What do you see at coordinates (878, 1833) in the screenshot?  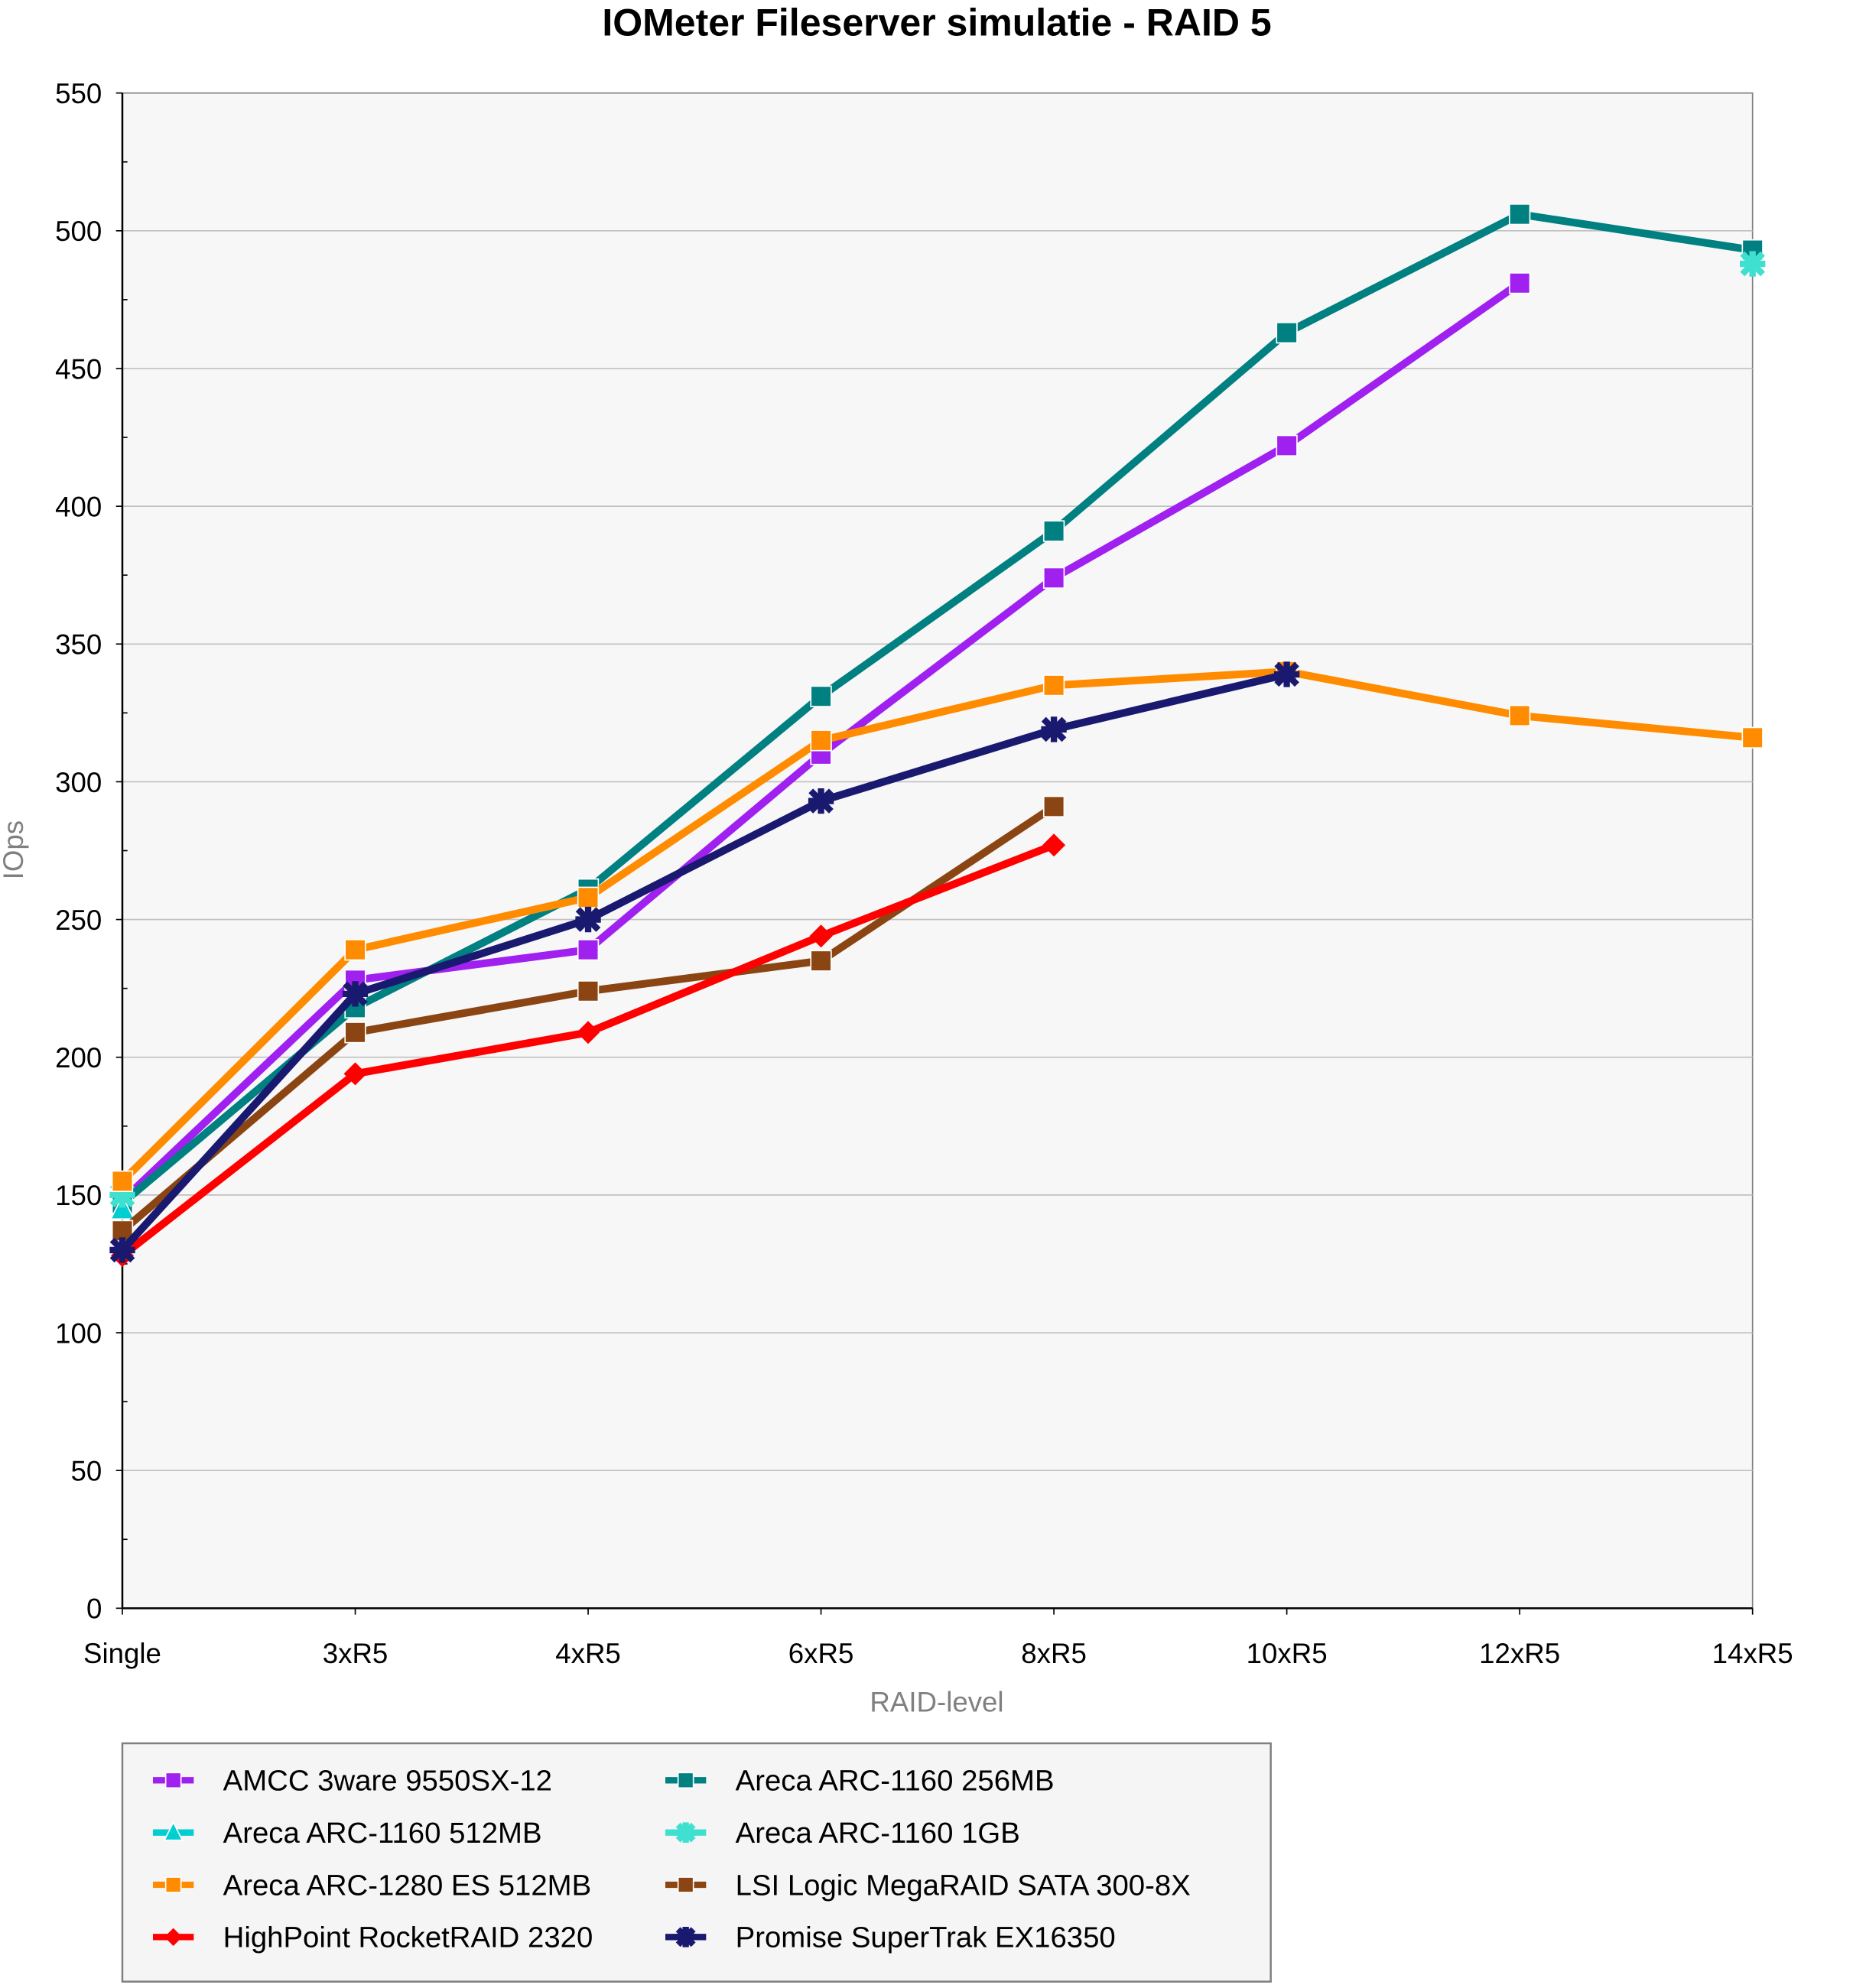 I see `legend-label: Areca ARC-1160 1GB` at bounding box center [878, 1833].